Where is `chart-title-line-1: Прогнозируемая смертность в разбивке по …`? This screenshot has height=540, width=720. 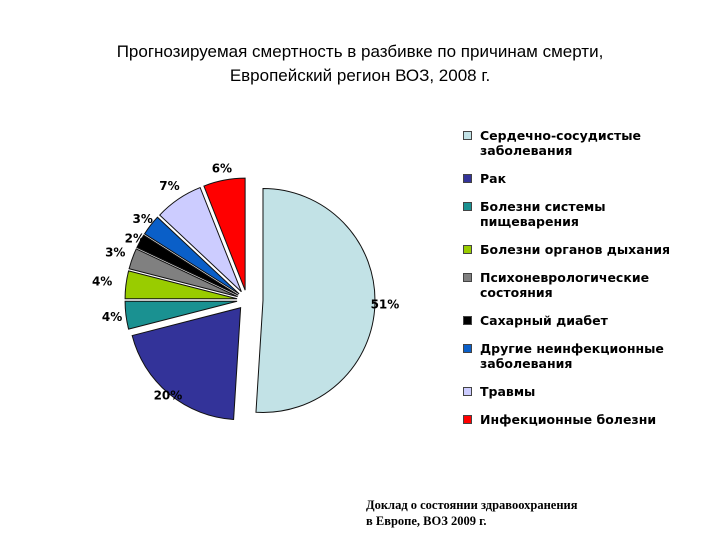
chart-title-line-1: Прогнозируемая смертность в разбивке по … is located at coordinates (360, 51).